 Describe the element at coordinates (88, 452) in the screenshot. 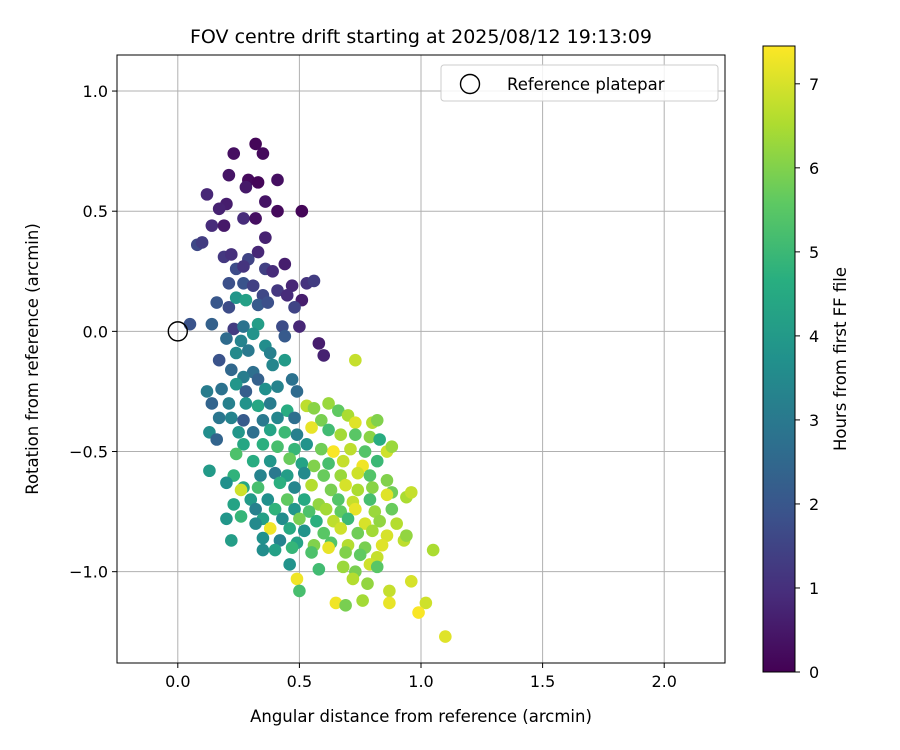

I see `y-tick-label: −0.5` at that location.